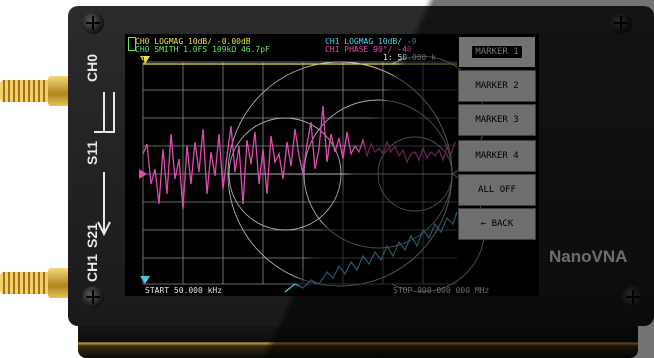 The width and height of the screenshot is (654, 358). What do you see at coordinates (588, 256) in the screenshot?
I see `brand-logo: NanoVNA` at bounding box center [588, 256].